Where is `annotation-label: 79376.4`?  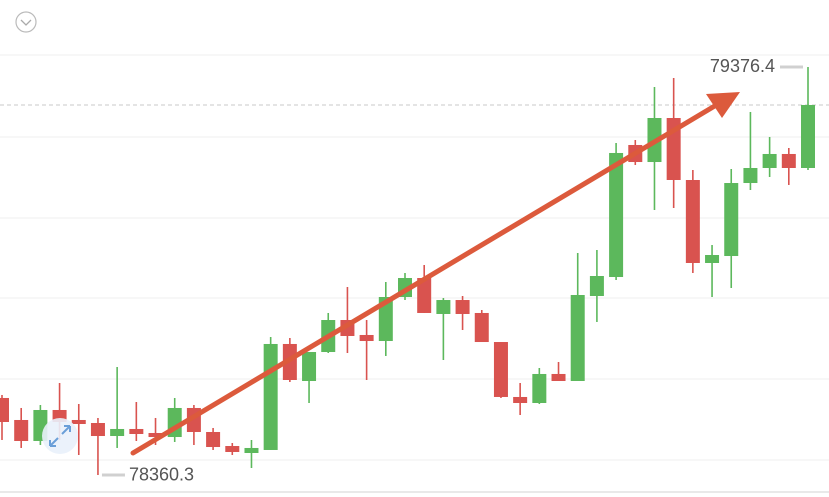 annotation-label: 79376.4 is located at coordinates (742, 66).